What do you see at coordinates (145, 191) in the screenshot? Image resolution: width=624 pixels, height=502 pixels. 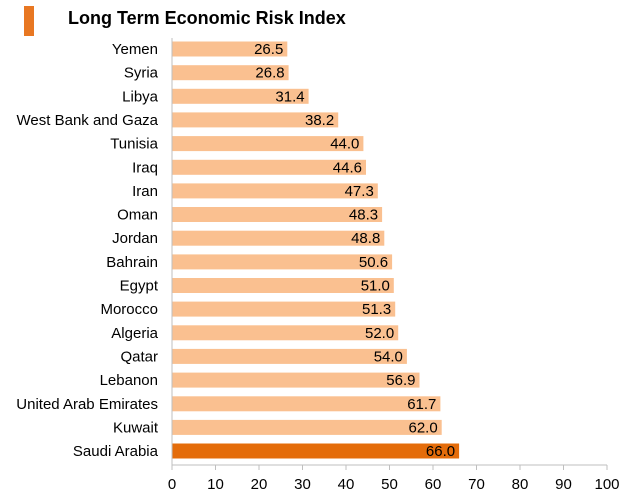 I see `category-label: Iran` at bounding box center [145, 191].